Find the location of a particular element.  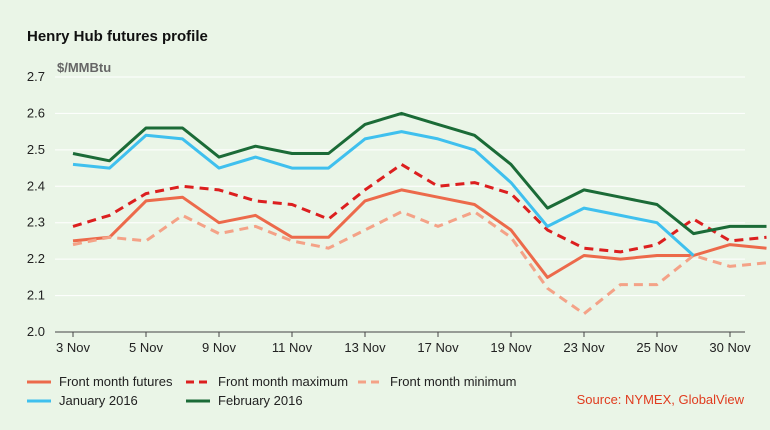

x-tick-label: 30 Nov is located at coordinates (730, 347).